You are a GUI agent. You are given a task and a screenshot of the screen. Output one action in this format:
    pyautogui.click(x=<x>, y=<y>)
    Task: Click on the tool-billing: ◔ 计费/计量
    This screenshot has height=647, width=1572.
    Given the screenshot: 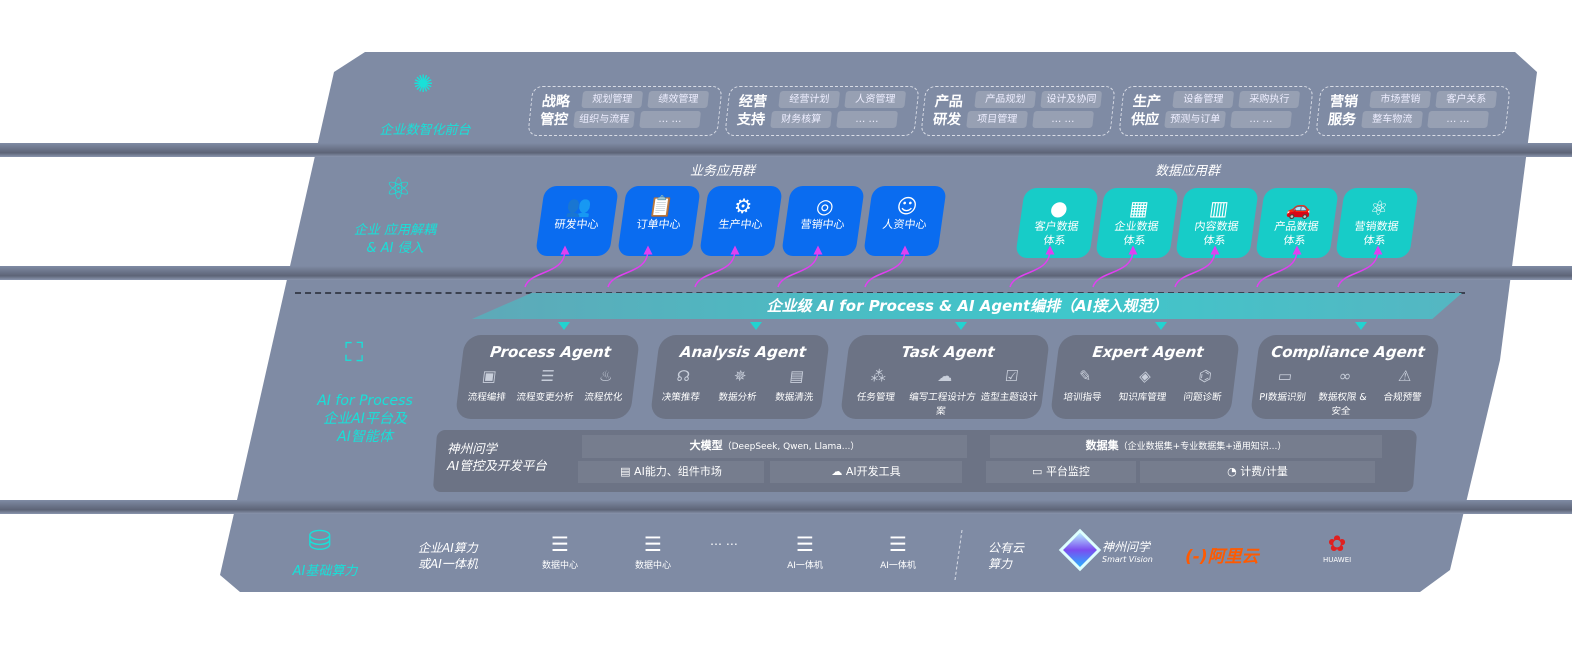 What is the action you would take?
    pyautogui.click(x=1257, y=472)
    